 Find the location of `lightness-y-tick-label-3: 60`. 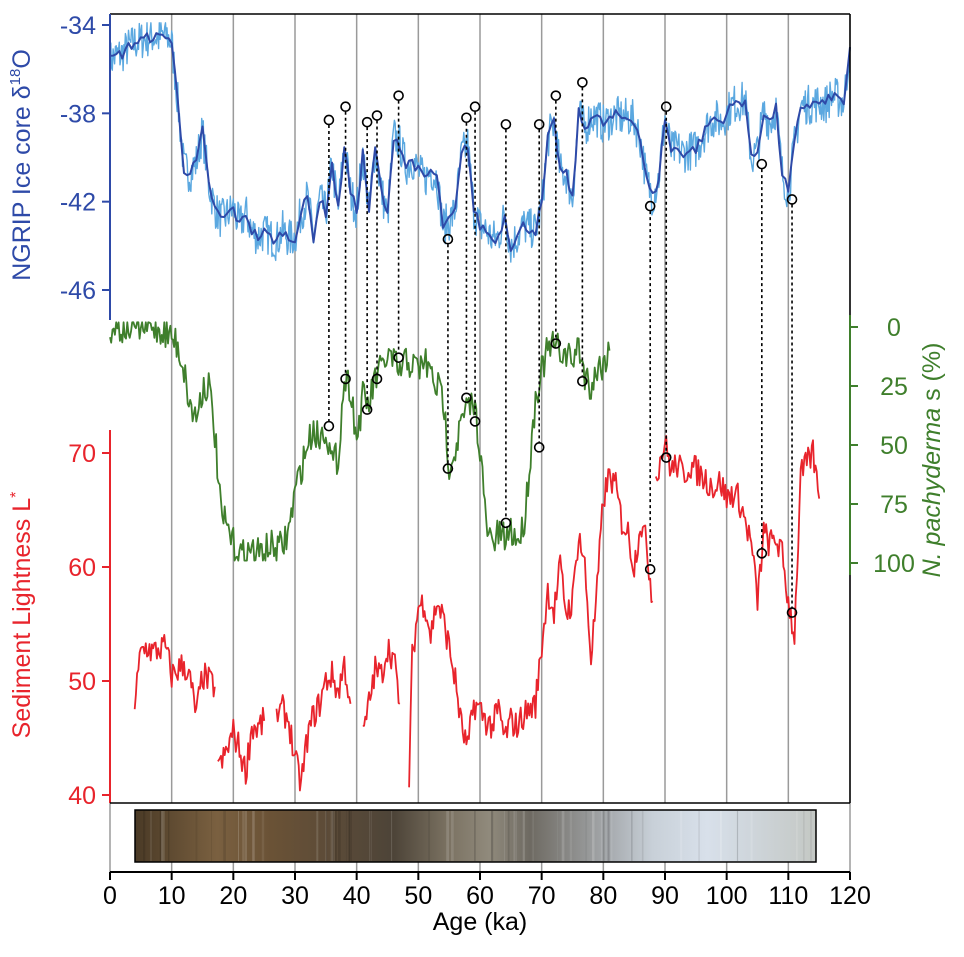

lightness-y-tick-label-3: 60 is located at coordinates (82, 568).